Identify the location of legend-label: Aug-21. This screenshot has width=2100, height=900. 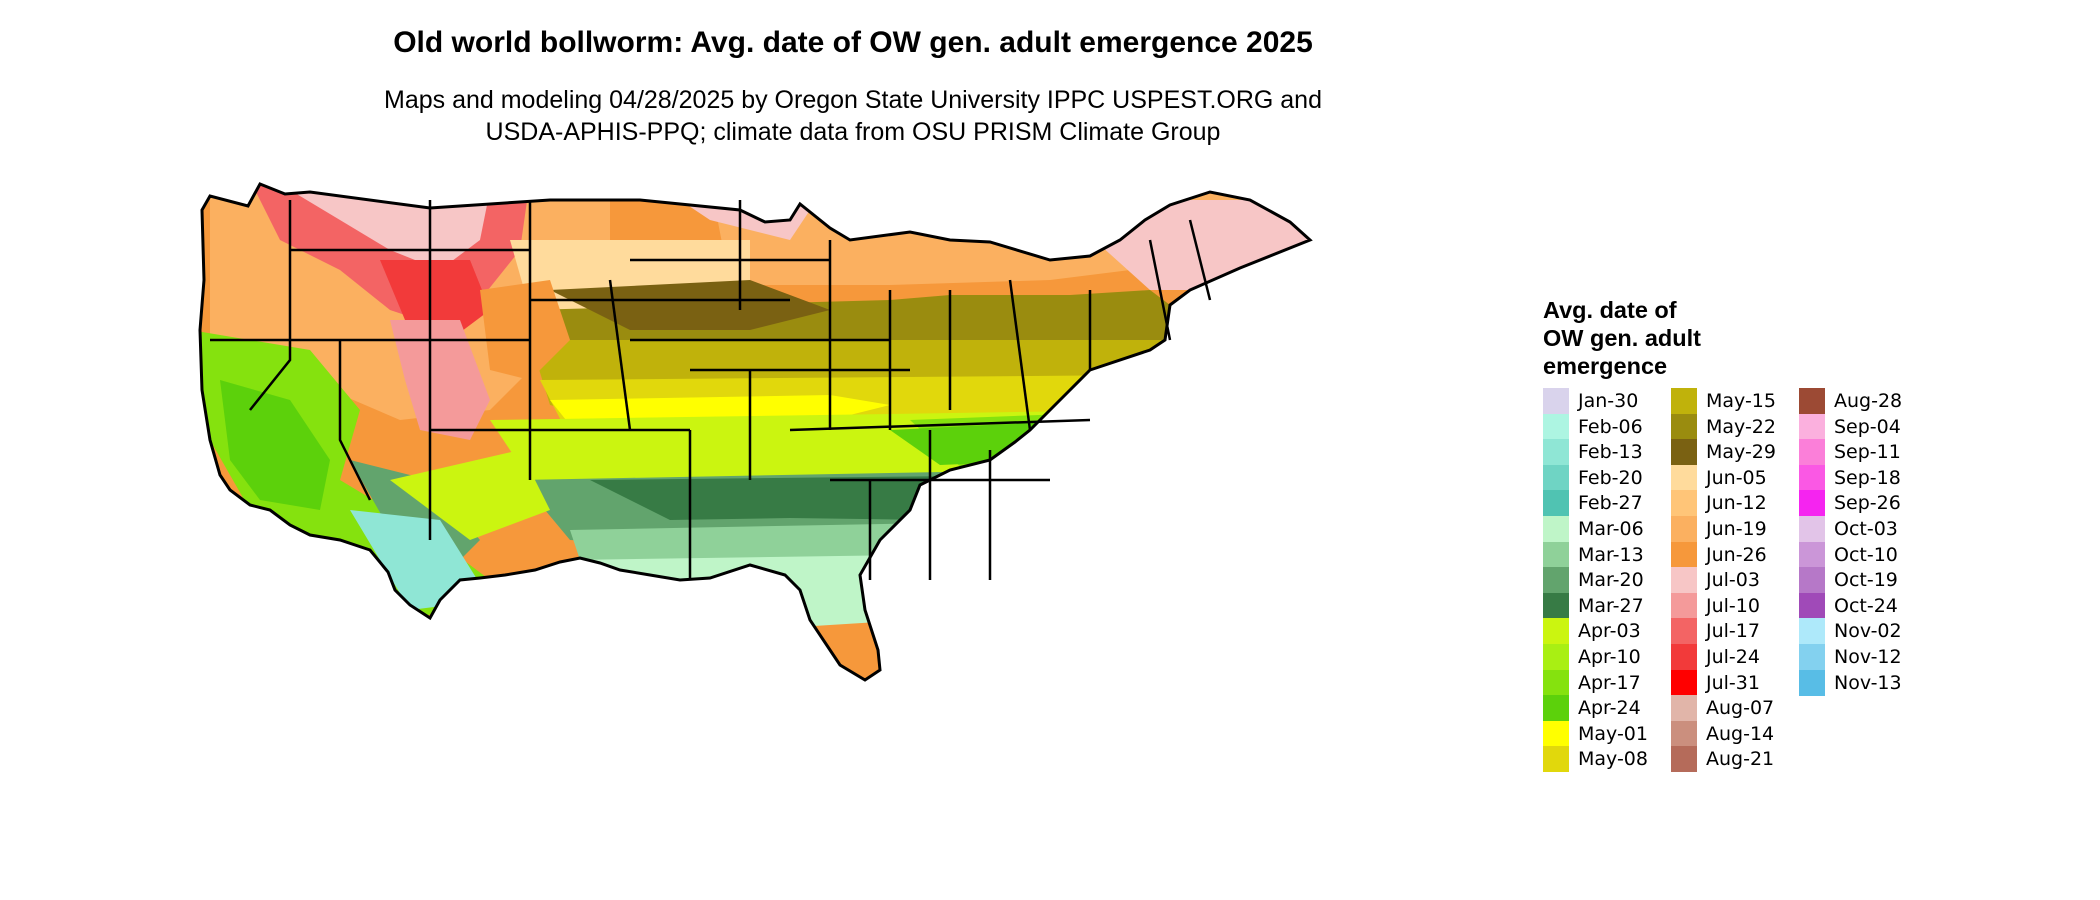
(1740, 759).